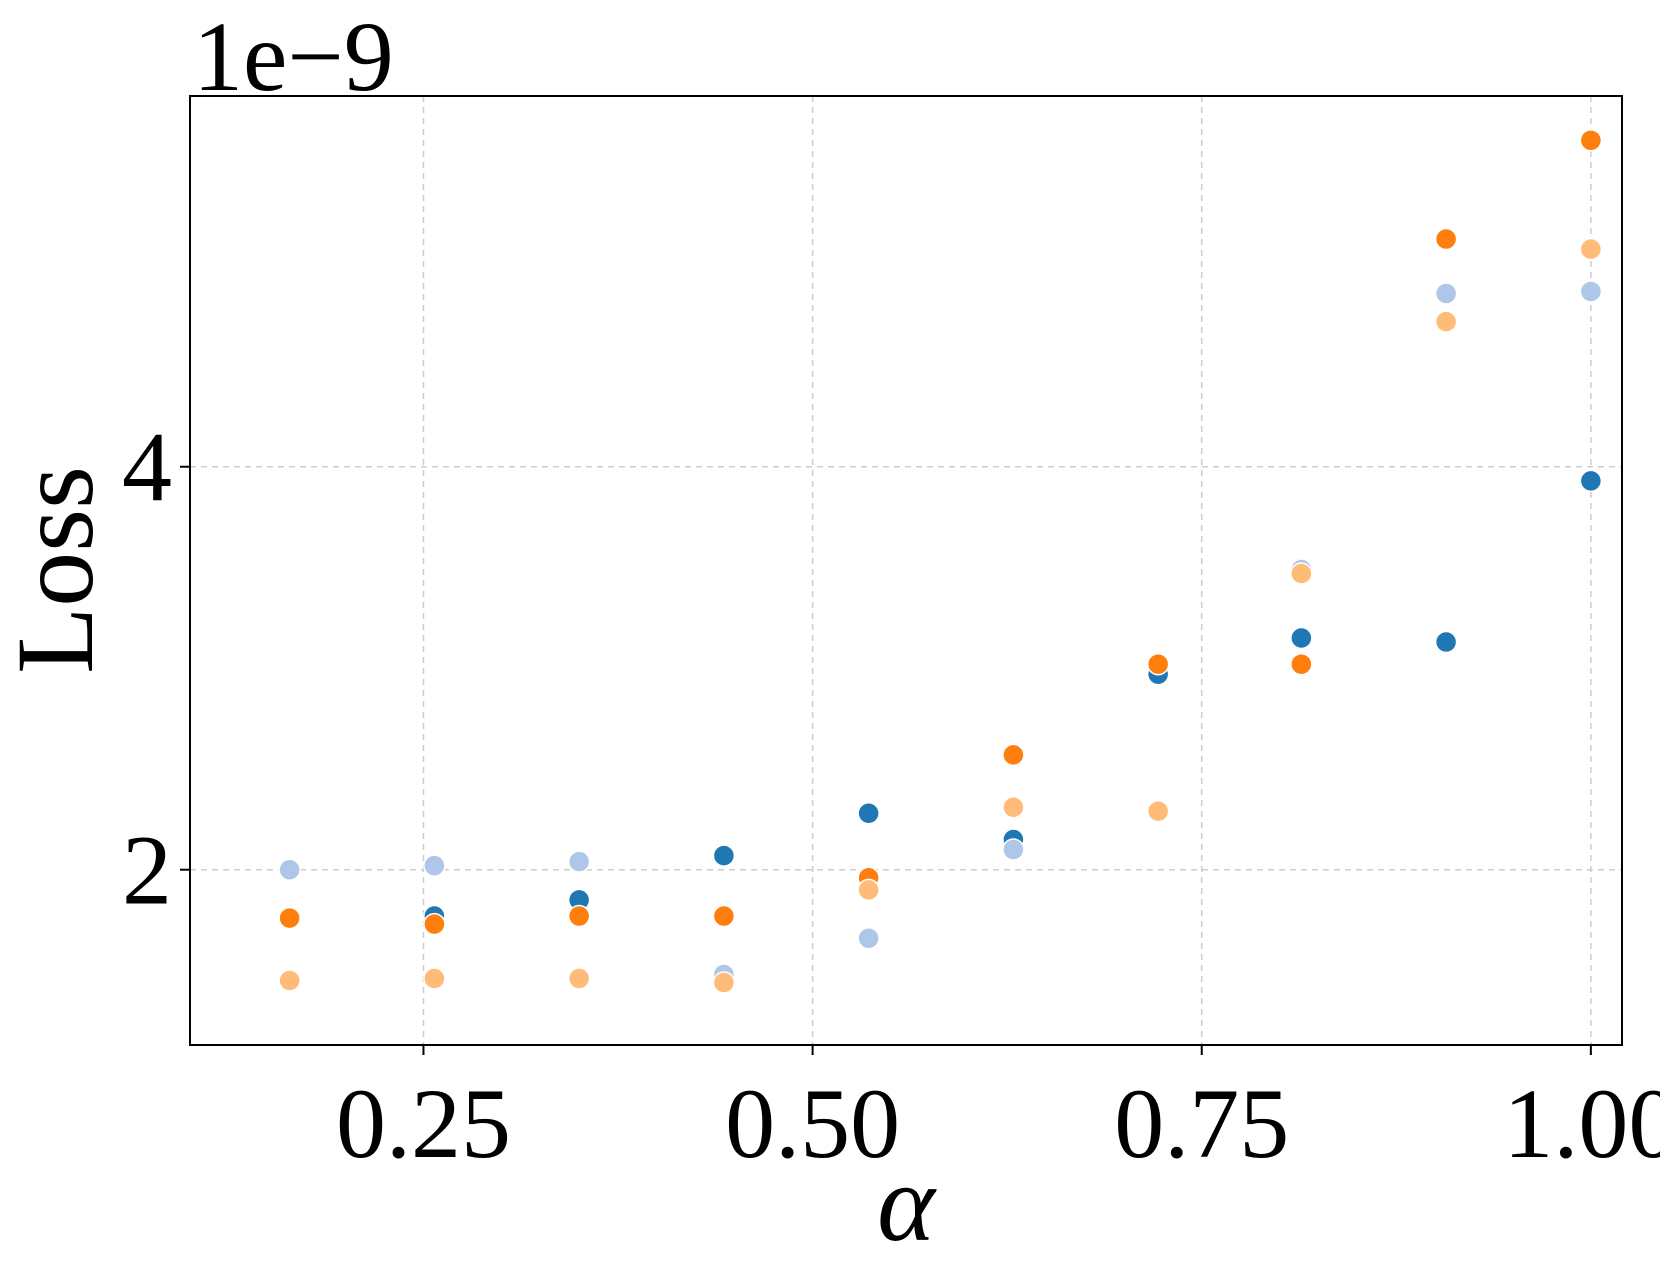 The height and width of the screenshot is (1274, 1660). I want to click on x-axis-label: α, so click(907, 1203).